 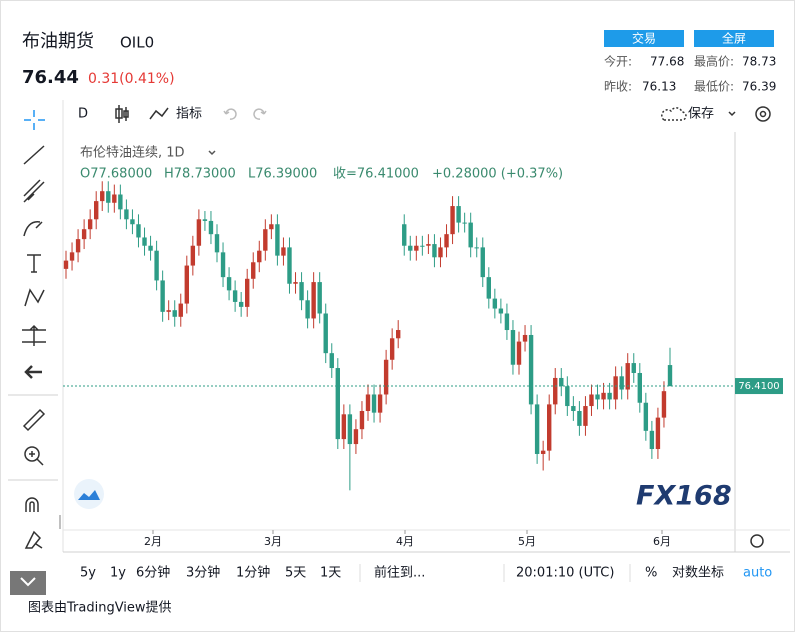 I want to click on trade-button-label: 交易, so click(x=644, y=38).